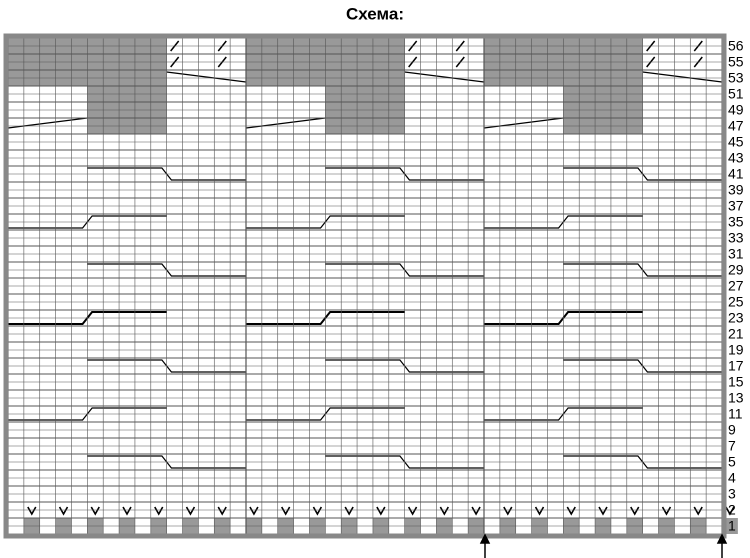  I want to click on row-number: 13, so click(736, 398).